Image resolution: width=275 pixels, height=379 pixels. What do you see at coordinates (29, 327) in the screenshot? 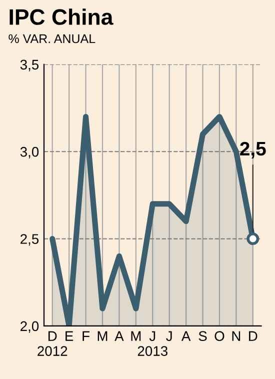
I see `y-tick-label: 2,0` at bounding box center [29, 327].